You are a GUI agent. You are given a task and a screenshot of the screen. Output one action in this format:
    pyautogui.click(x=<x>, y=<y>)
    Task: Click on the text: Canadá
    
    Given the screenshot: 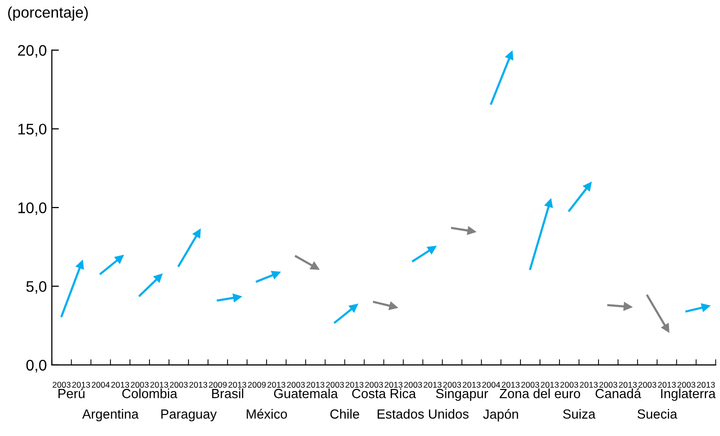 What is the action you would take?
    pyautogui.click(x=619, y=393)
    